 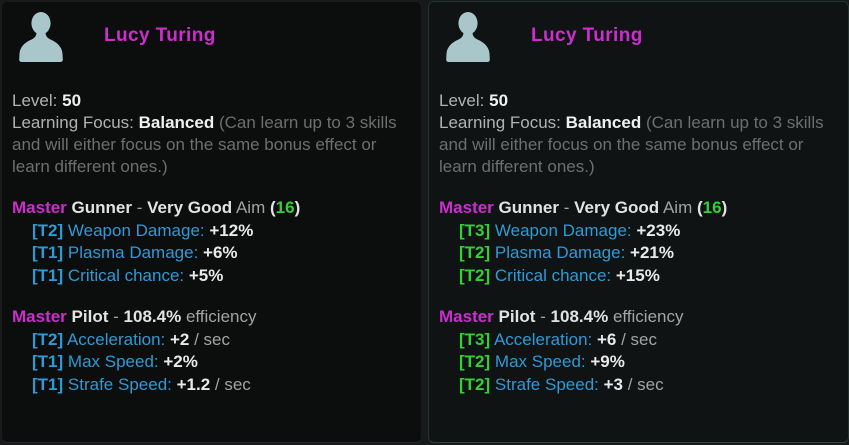 I want to click on skill-row: [T3] Acceleration: +6 / sec, so click(x=639, y=340).